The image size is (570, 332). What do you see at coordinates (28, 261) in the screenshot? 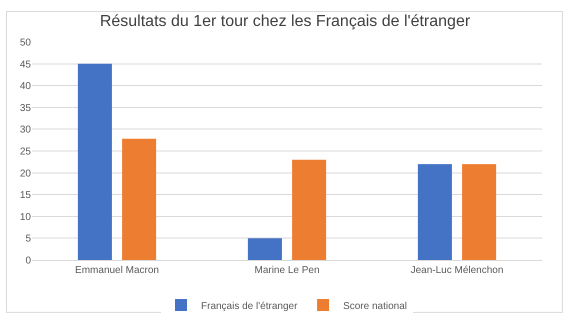
I see `y-tick-label: 0` at bounding box center [28, 261].